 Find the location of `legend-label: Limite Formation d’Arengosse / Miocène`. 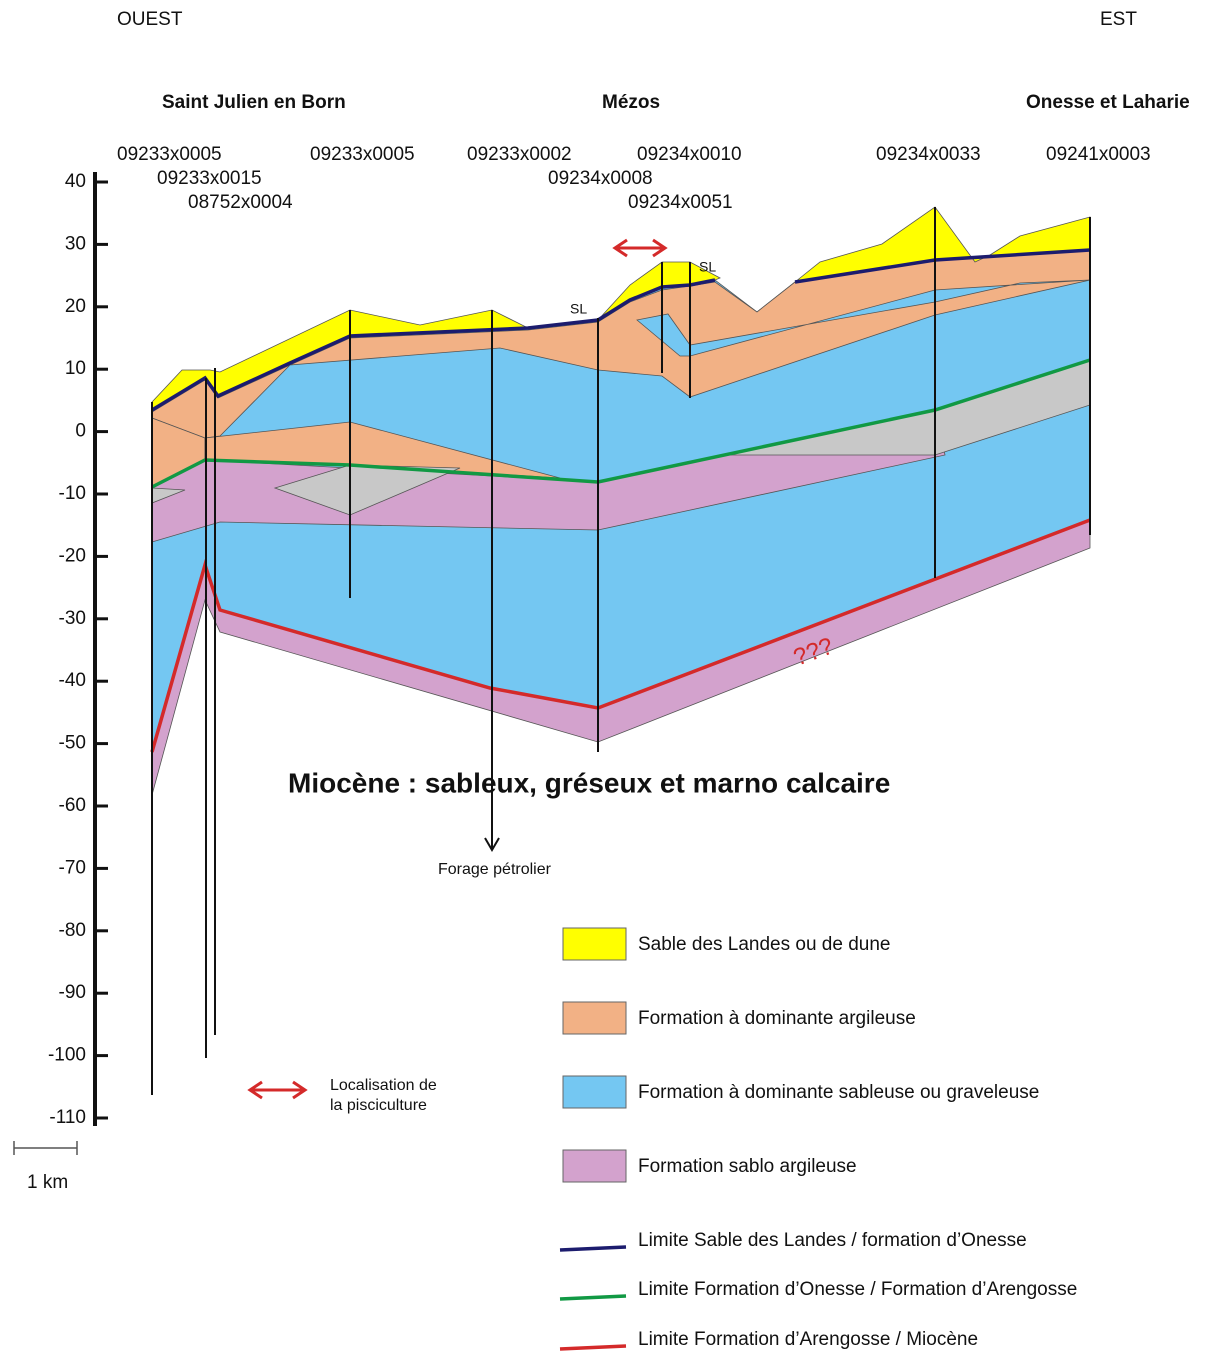

legend-label: Limite Formation d’Arengosse / Miocène is located at coordinates (808, 1339).